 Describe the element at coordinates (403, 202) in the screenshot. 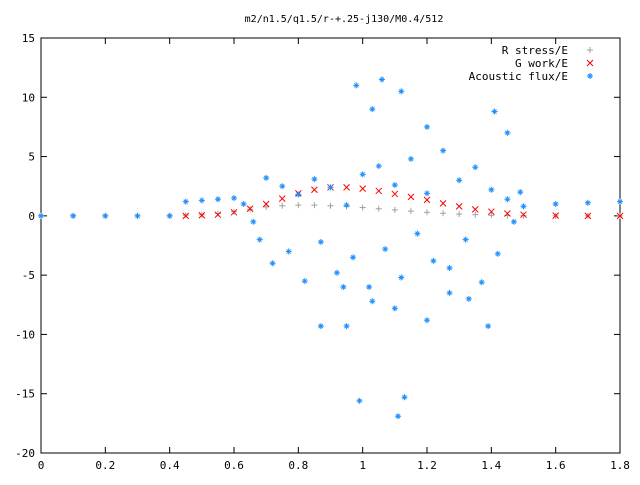

I see `series-g-work` at that location.